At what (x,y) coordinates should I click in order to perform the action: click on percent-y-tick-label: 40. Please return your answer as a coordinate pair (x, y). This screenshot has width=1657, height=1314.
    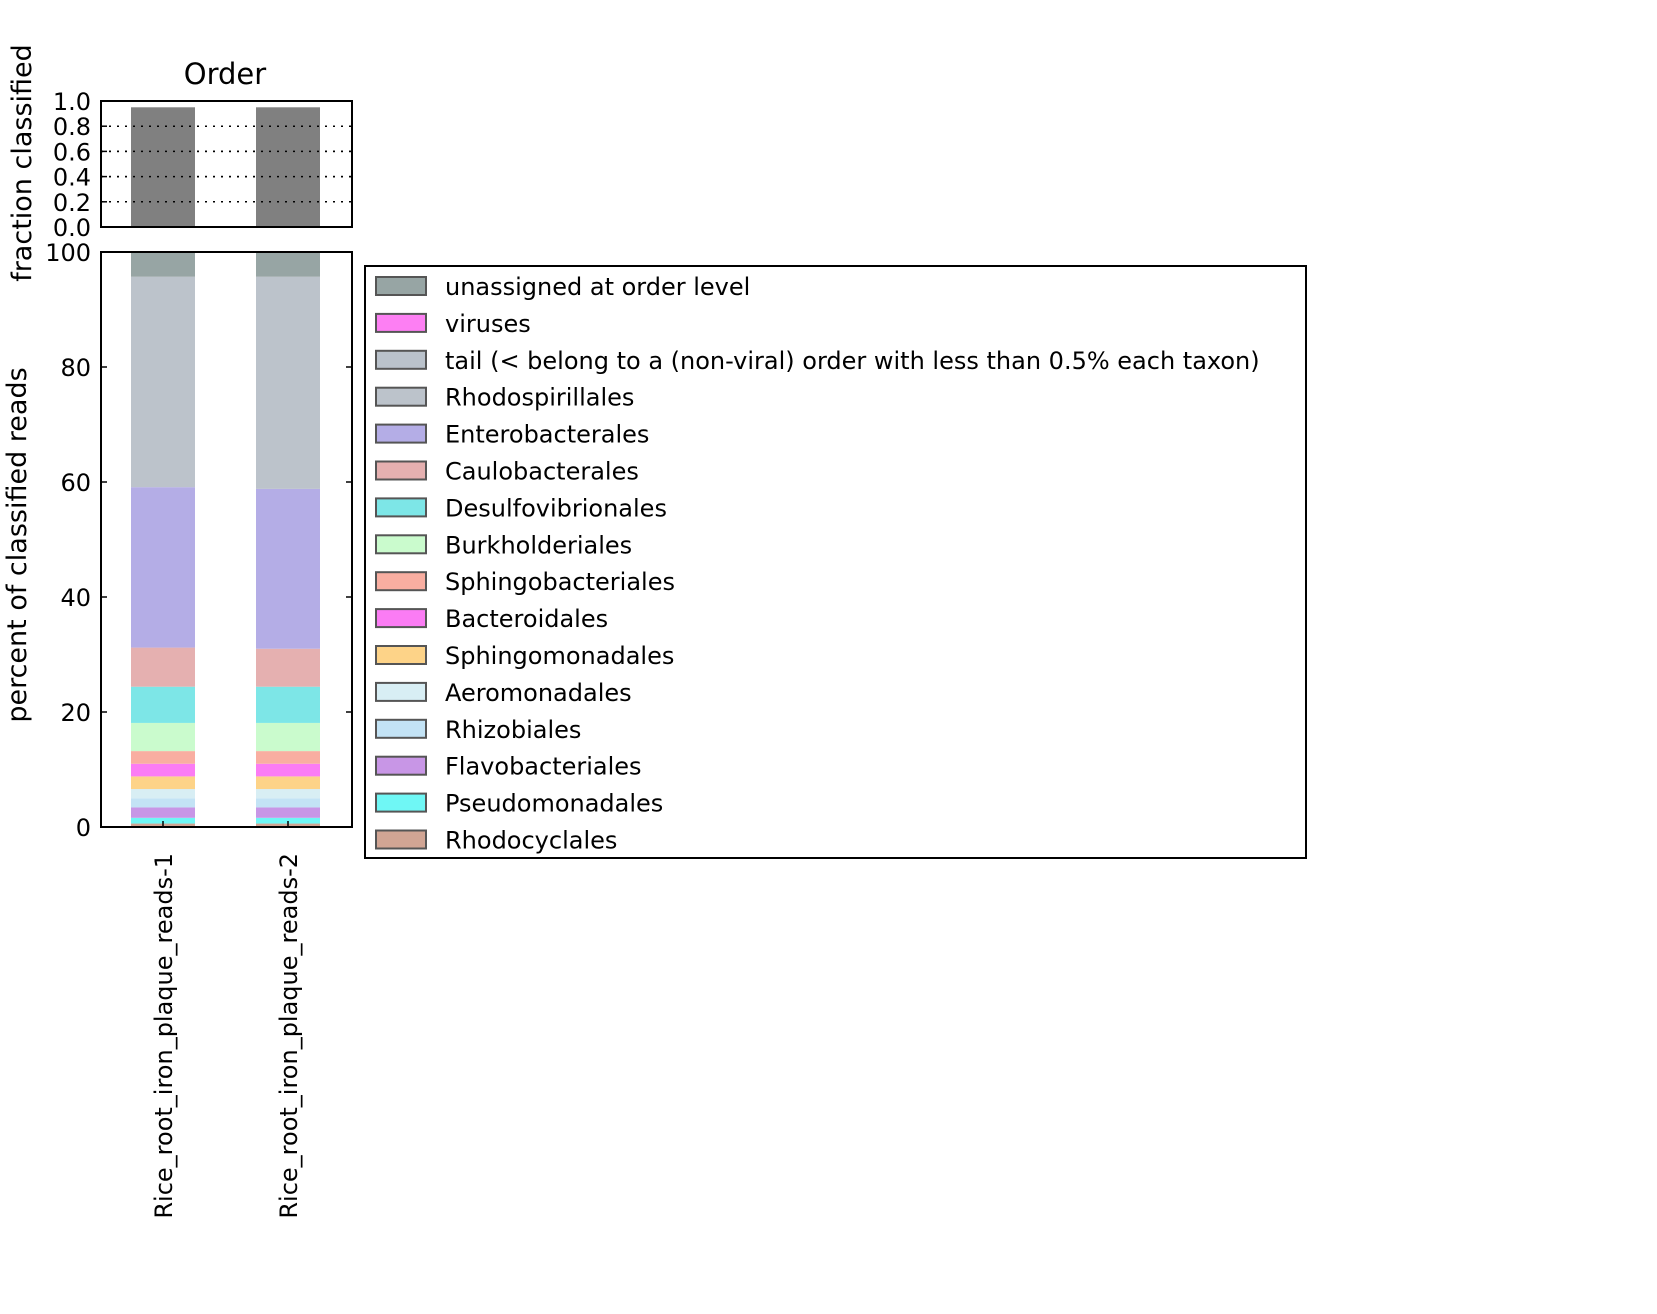
    Looking at the image, I should click on (75, 598).